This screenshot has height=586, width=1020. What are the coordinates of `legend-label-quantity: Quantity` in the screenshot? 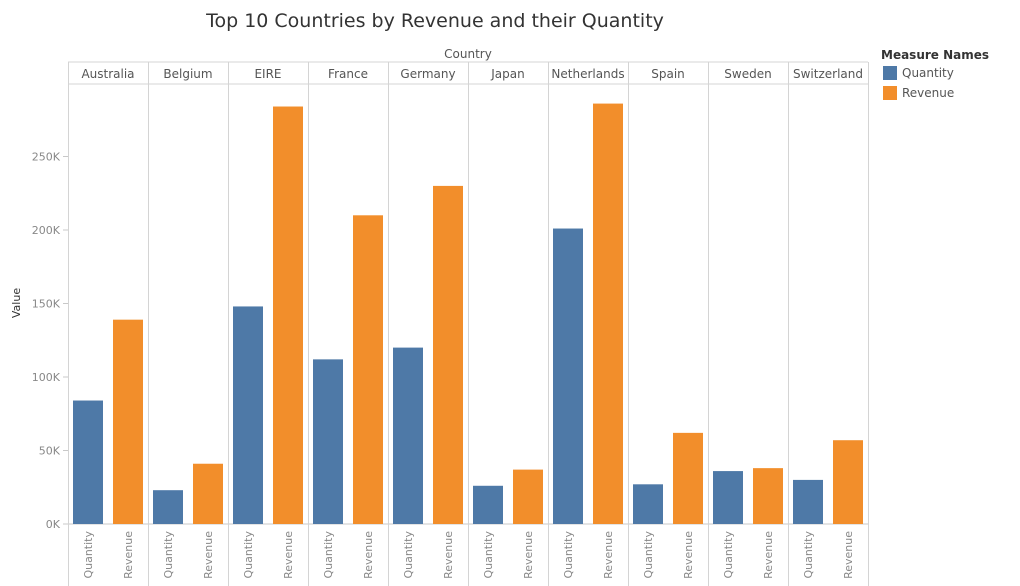 It's located at (928, 73).